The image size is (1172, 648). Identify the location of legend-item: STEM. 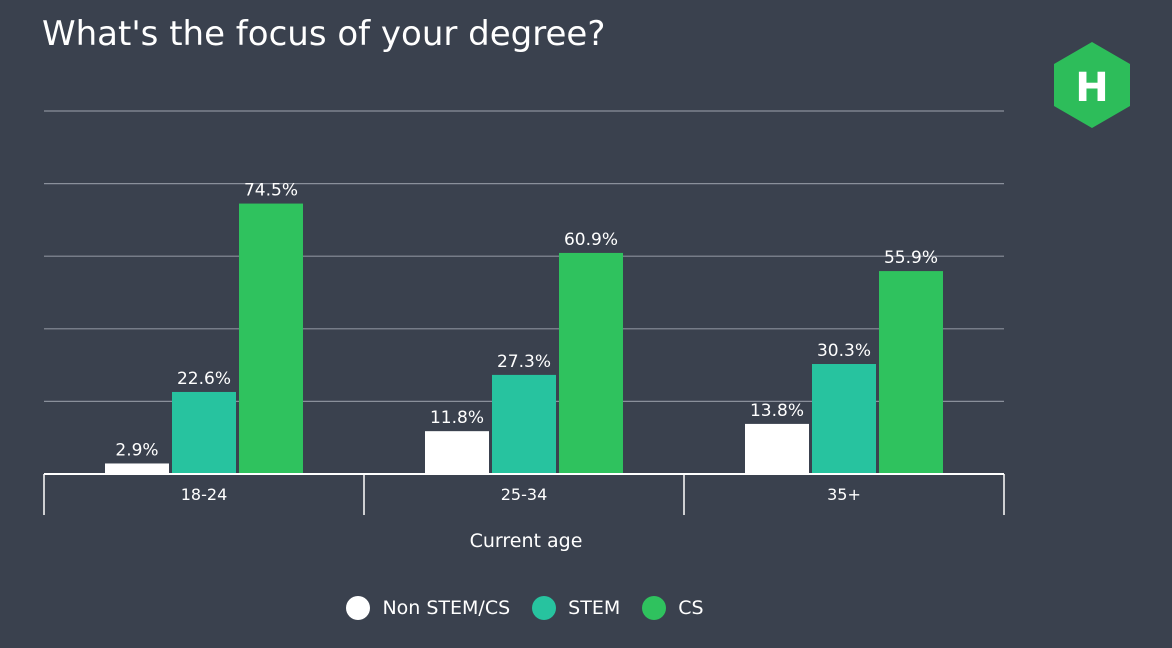
(576, 608).